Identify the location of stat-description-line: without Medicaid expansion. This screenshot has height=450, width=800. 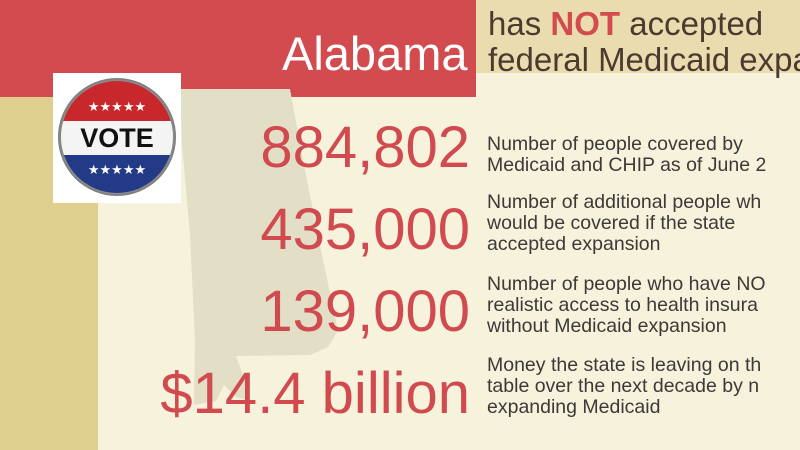
(607, 326).